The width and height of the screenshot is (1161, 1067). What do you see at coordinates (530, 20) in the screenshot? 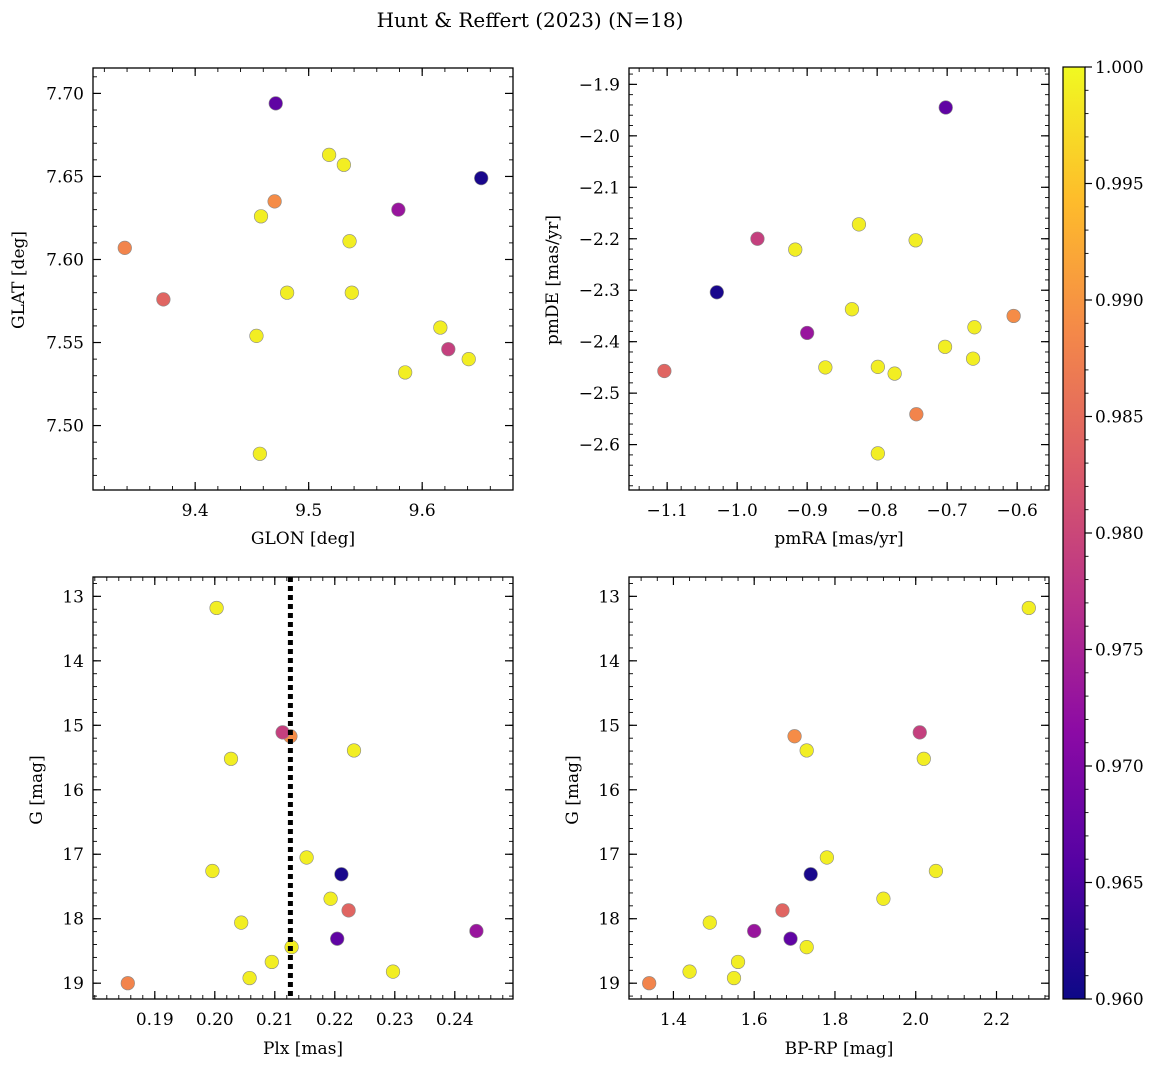
I see `figure-title: Hunt & Reffert (2023) (N=18)` at bounding box center [530, 20].